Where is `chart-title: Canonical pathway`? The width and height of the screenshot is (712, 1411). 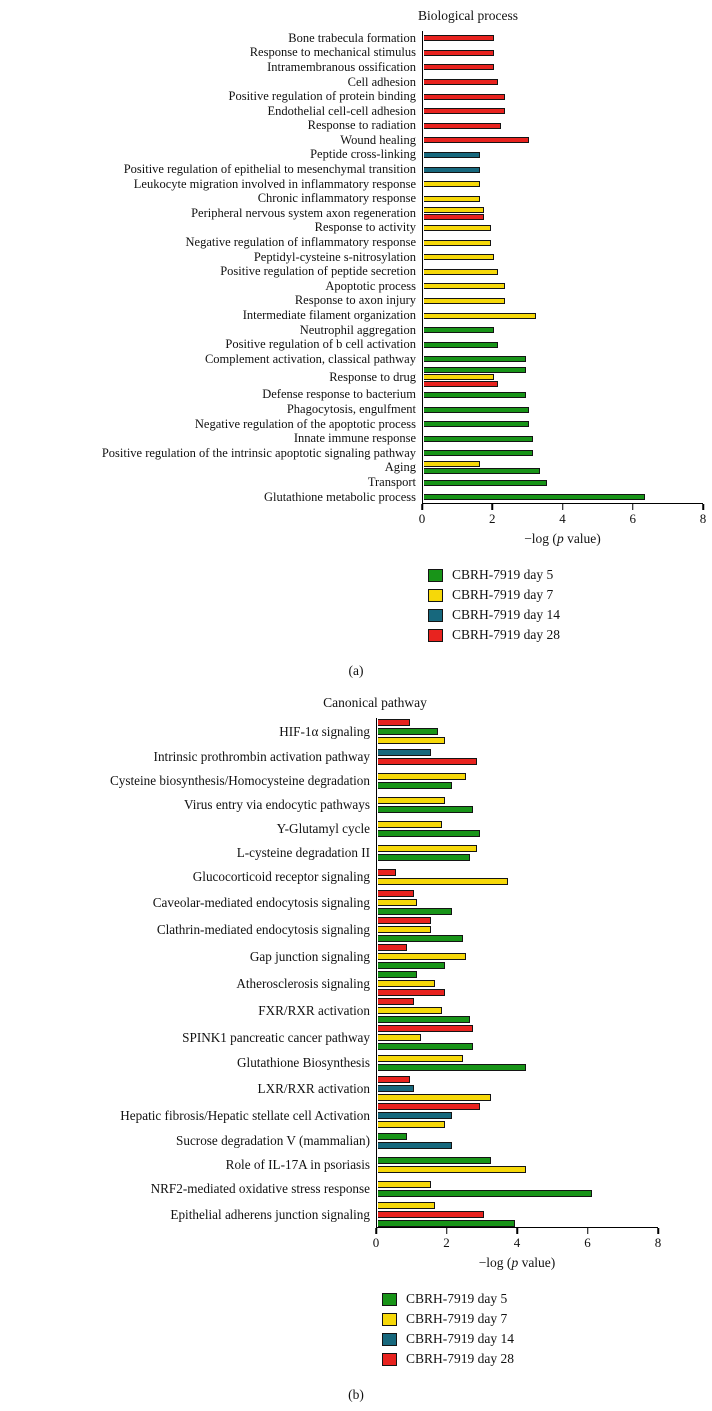 chart-title: Canonical pathway is located at coordinates (375, 703).